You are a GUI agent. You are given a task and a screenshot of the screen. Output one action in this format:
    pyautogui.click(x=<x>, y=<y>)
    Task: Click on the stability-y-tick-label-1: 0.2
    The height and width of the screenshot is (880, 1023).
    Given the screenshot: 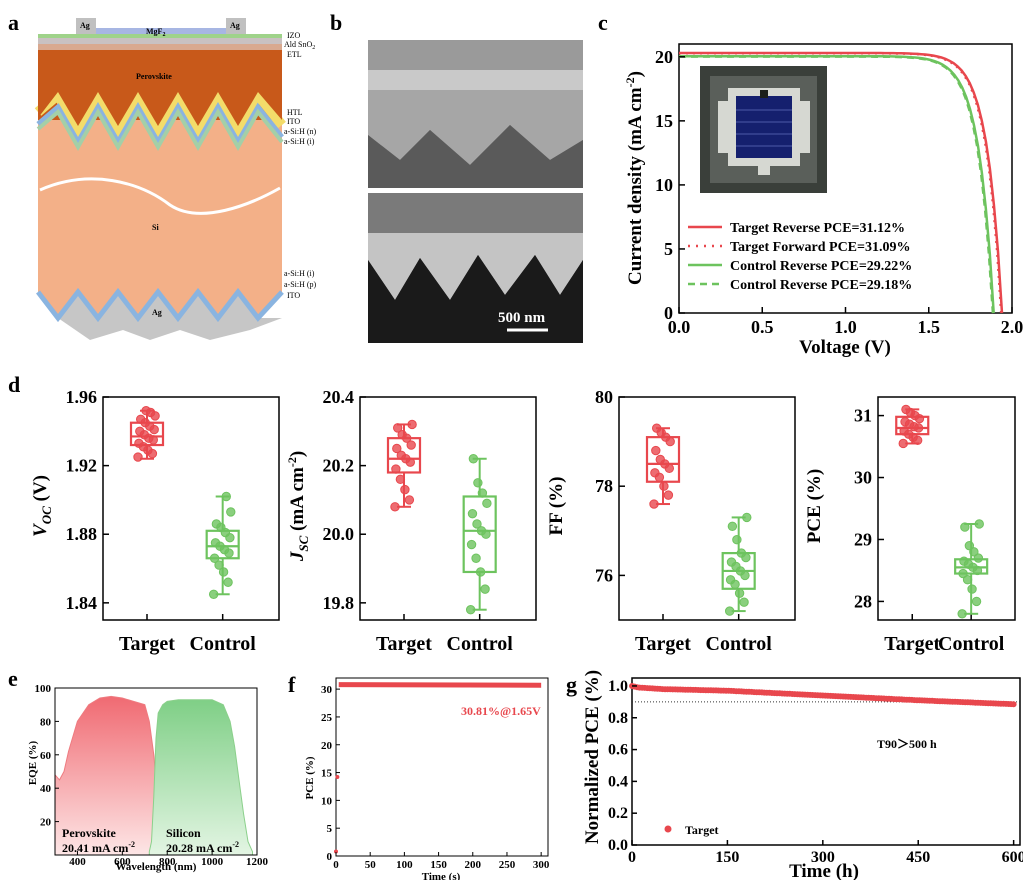 What is the action you would take?
    pyautogui.click(x=618, y=813)
    